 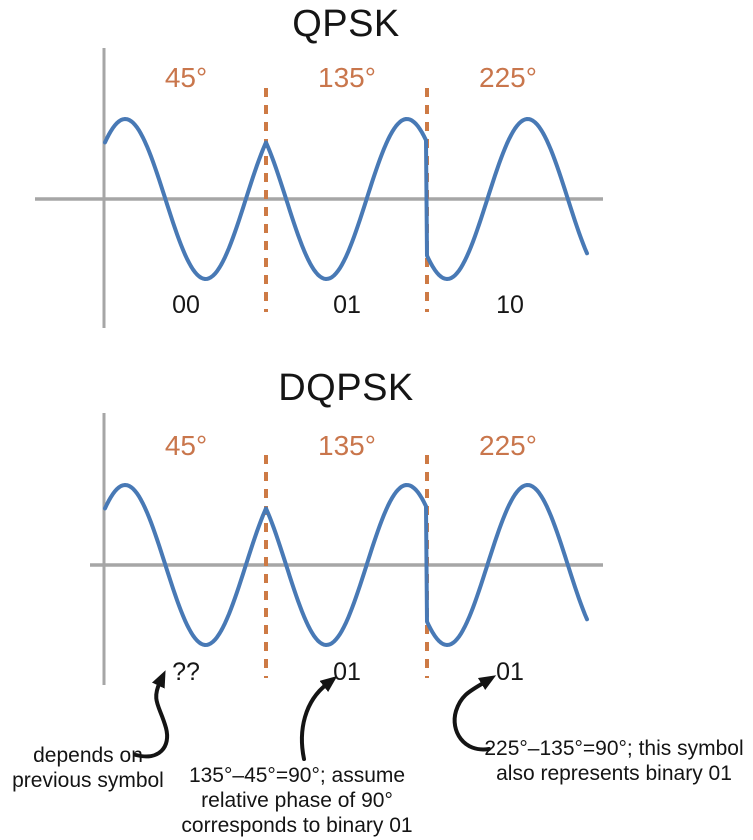 I want to click on annotation-line: 225°–135°=90°; this symbol, so click(x=614, y=748).